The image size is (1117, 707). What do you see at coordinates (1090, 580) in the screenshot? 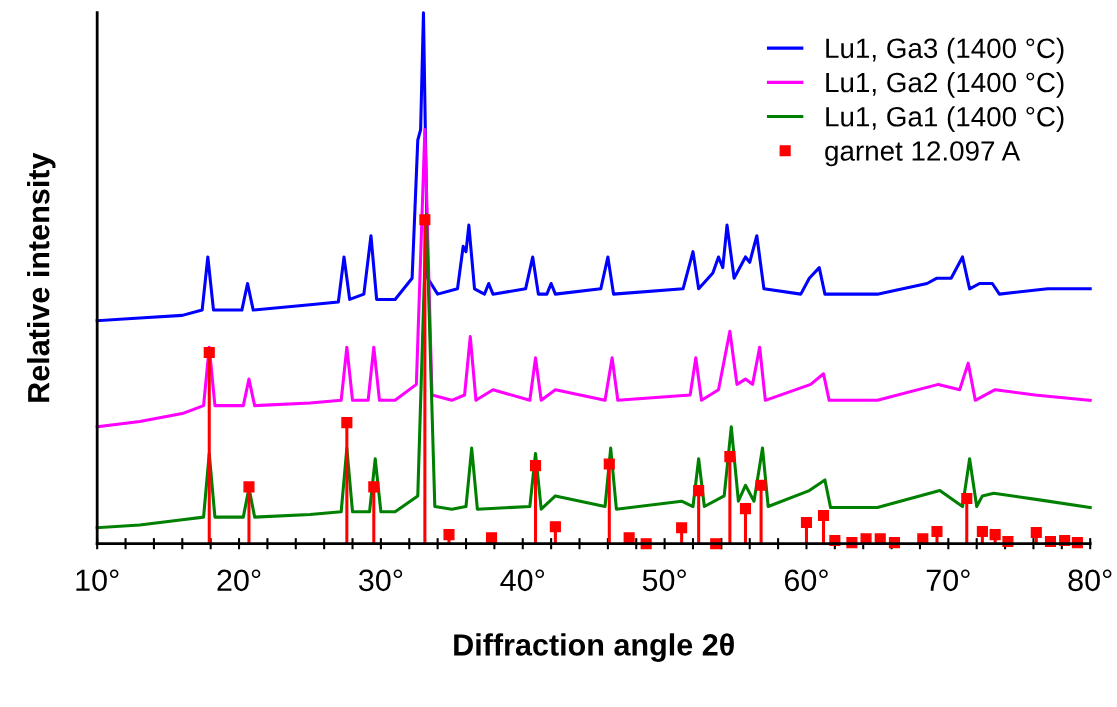
I see `x-tick-label: 80°` at bounding box center [1090, 580].